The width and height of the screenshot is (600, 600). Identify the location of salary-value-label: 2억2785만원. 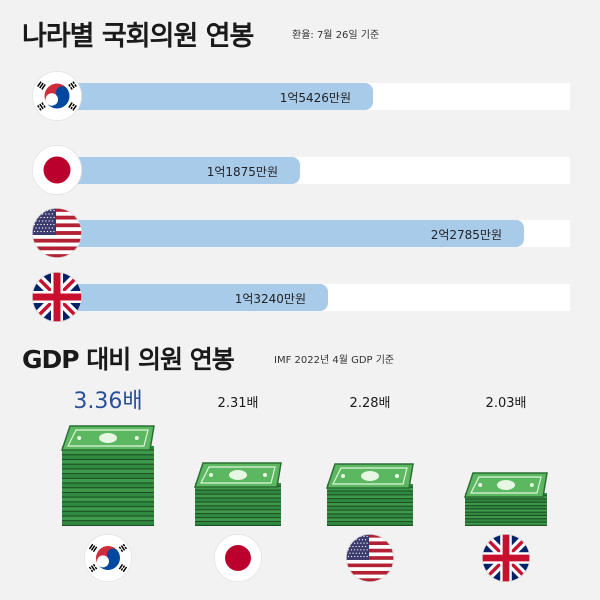
(466, 235).